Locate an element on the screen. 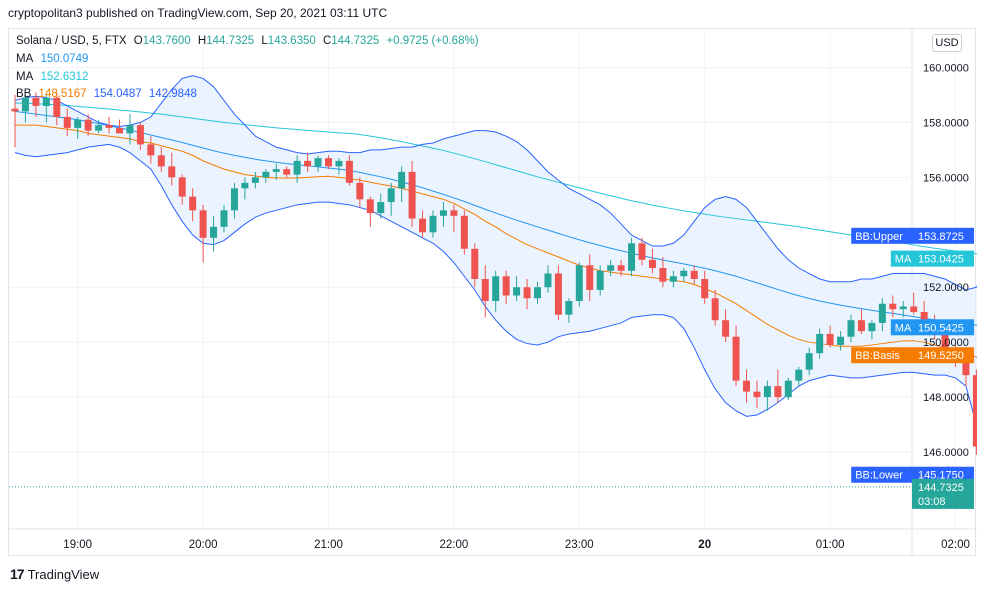  label-bb-basis-value: 149.5250 is located at coordinates (941, 356).